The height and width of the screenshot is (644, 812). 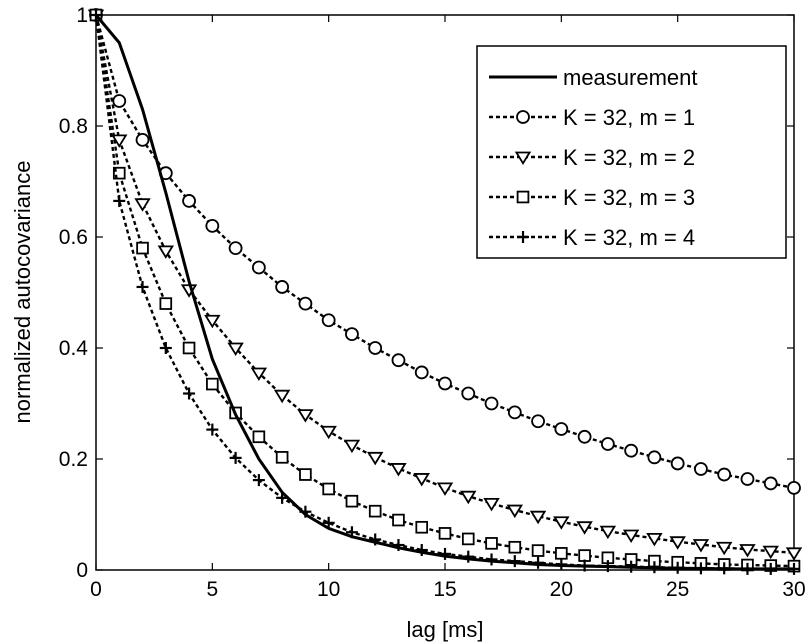 What do you see at coordinates (629, 117) in the screenshot?
I see `legend-label: K = 32, m = 1` at bounding box center [629, 117].